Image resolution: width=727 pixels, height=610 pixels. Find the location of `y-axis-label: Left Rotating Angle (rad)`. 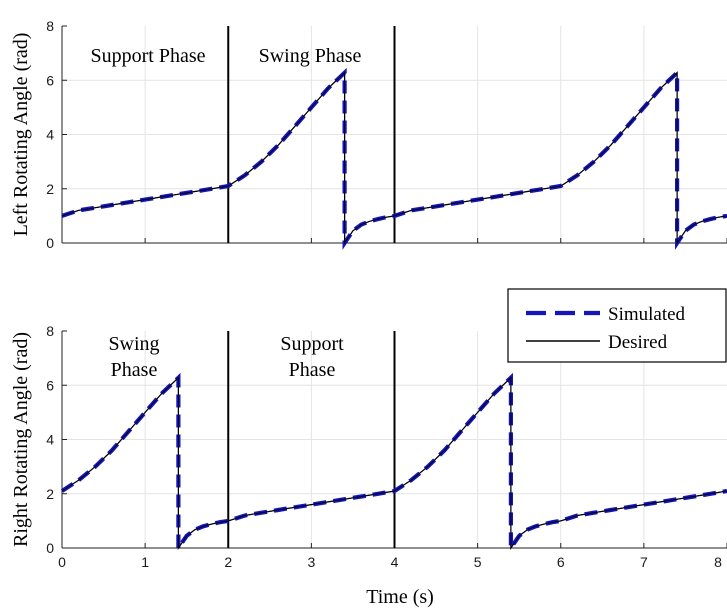

y-axis-label: Left Rotating Angle (rad) is located at coordinates (21, 135).